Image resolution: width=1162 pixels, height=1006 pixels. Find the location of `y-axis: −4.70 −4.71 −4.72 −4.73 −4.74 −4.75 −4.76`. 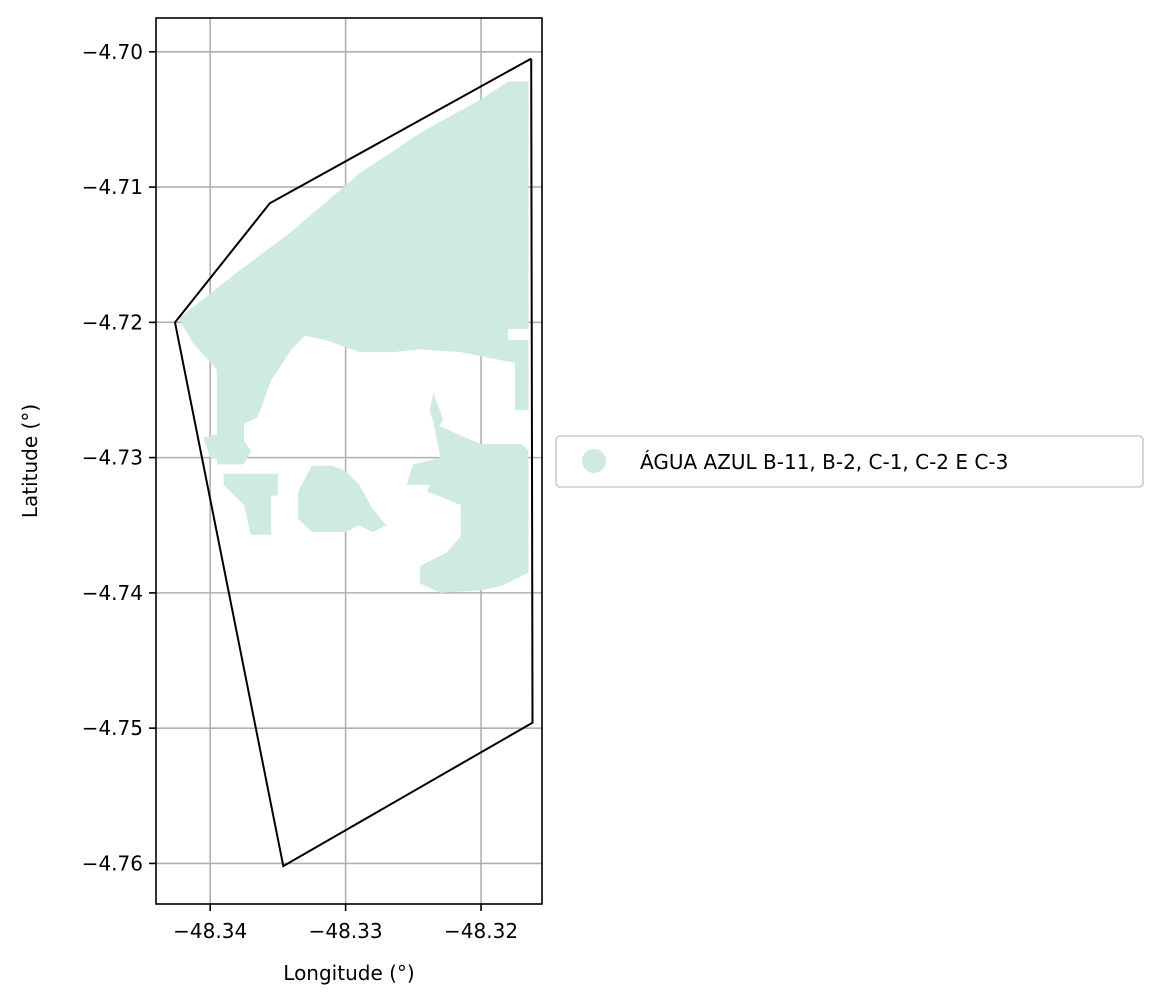

y-axis: −4.70 −4.71 −4.72 −4.73 −4.74 −4.75 −4.76 is located at coordinates (119, 457).